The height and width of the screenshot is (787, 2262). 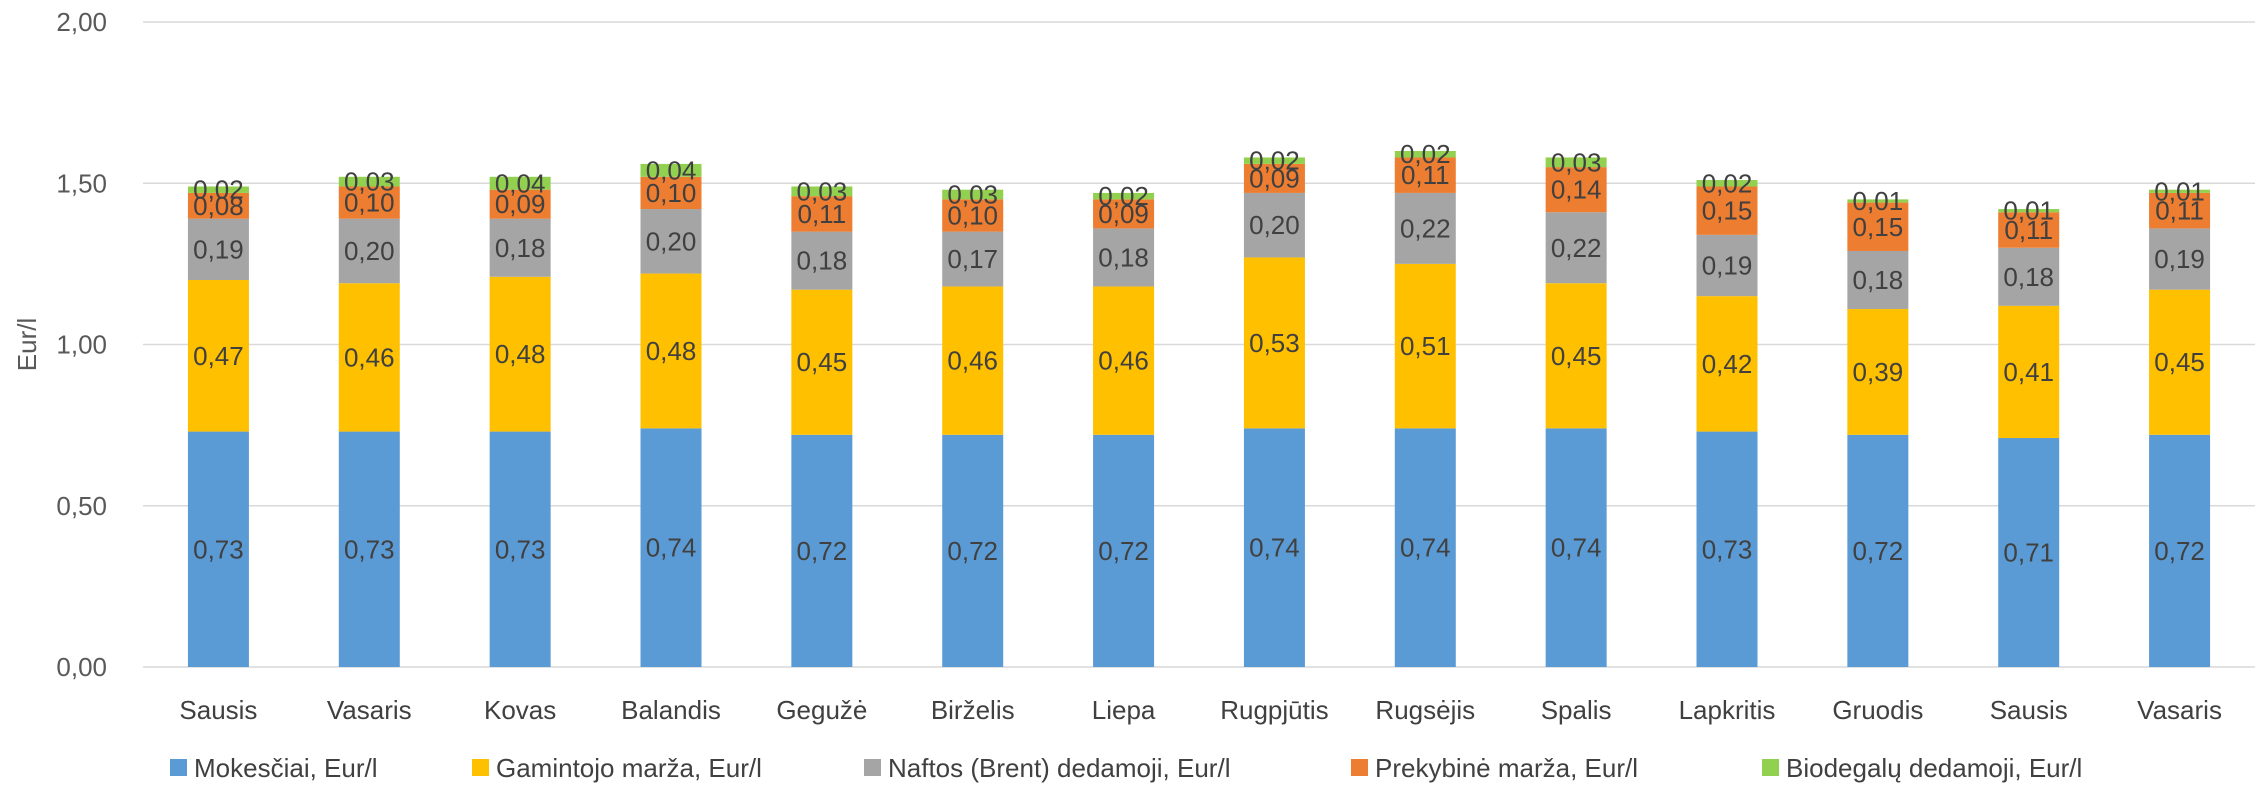 I want to click on data-label: 0,41, so click(x=2028, y=372).